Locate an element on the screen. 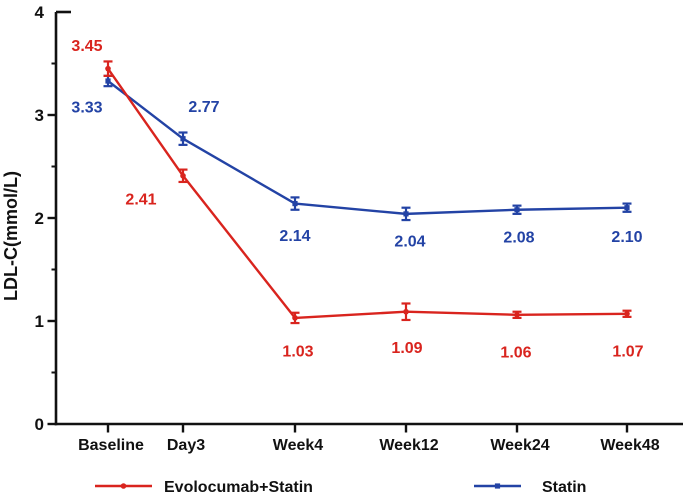 Image resolution: width=685 pixels, height=496 pixels. y-tick-label: 2 is located at coordinates (39, 218).